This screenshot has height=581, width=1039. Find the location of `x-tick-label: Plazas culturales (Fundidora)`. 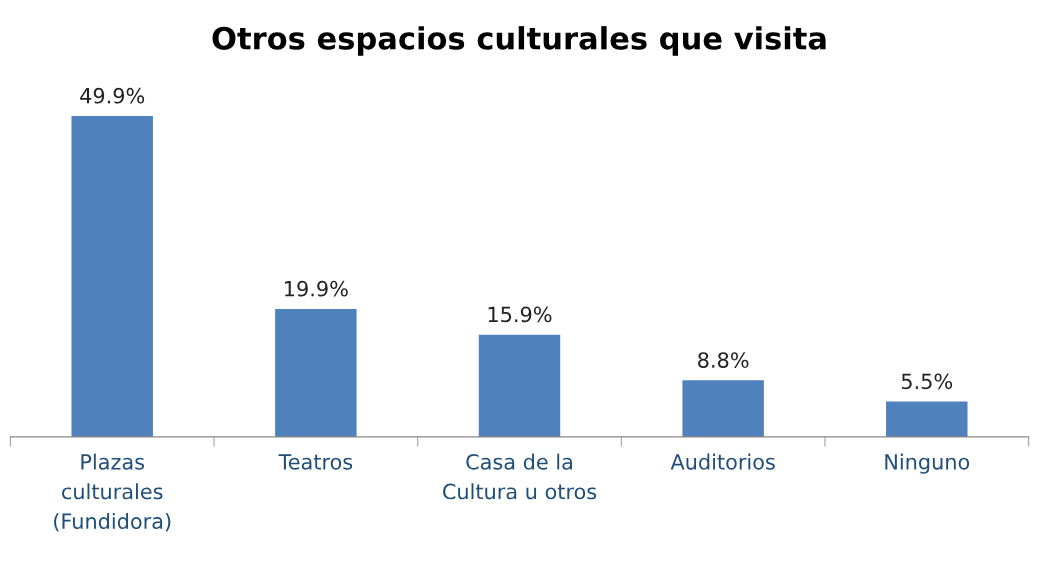

x-tick-label: Plazas culturales (Fundidora) is located at coordinates (112, 492).